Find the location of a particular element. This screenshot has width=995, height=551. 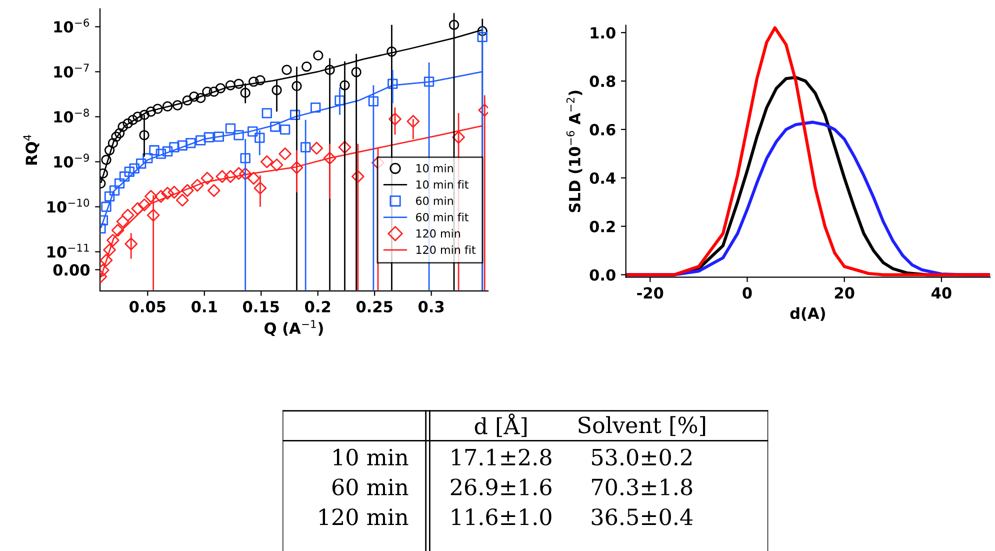

text: Solvent [%] is located at coordinates (642, 426).